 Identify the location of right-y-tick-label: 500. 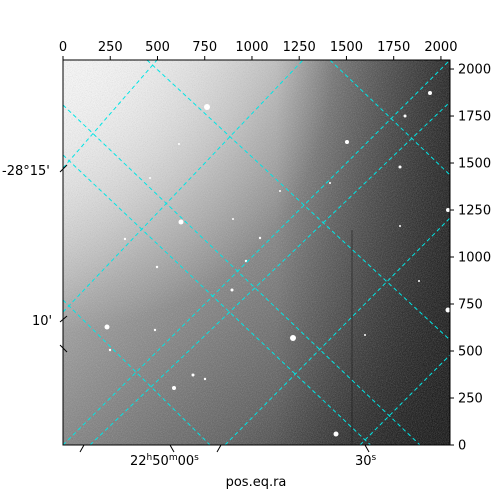
(470, 352).